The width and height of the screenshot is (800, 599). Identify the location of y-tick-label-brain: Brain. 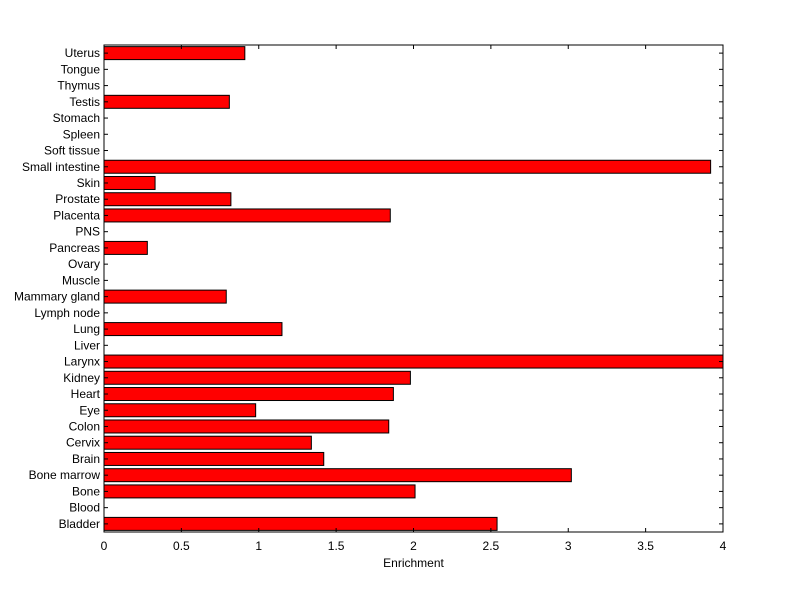
(86, 459).